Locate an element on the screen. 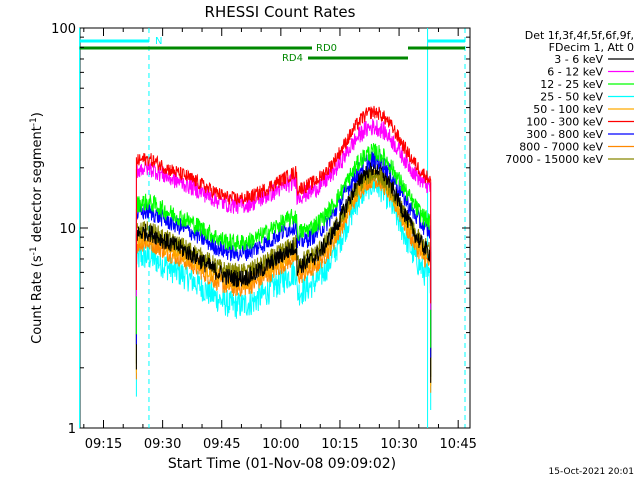 The width and height of the screenshot is (640, 480). y-axis-label: Count Rate (s-1 detector segment-1) is located at coordinates (37, 228).